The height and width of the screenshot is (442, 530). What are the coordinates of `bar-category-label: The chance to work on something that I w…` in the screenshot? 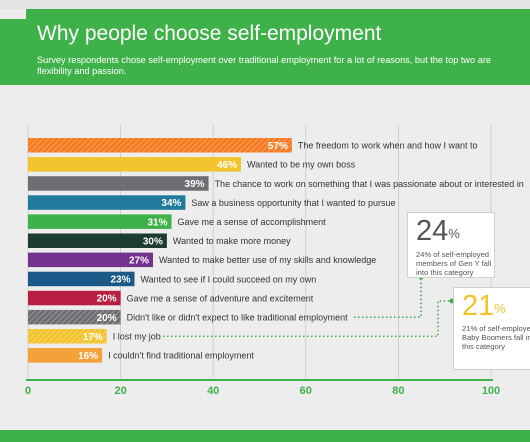 It's located at (369, 184).